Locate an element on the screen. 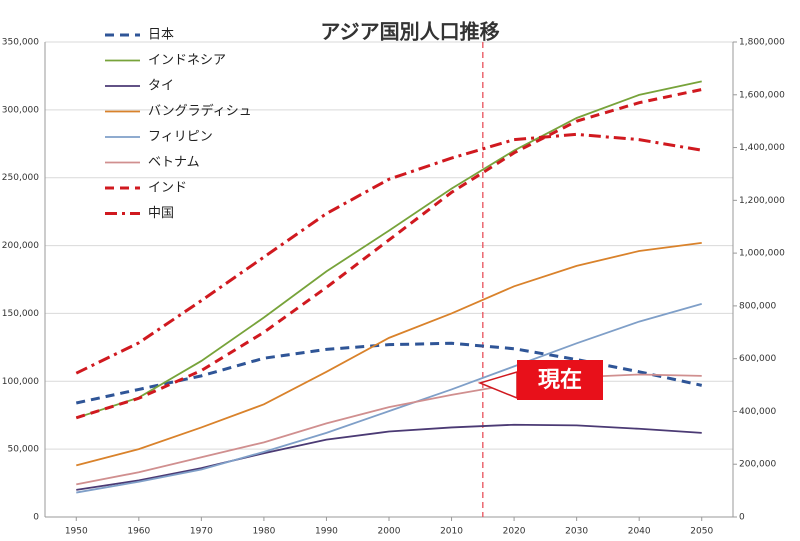 The width and height of the screenshot is (800, 541). y-tick-label: 150,000 is located at coordinates (20, 314).